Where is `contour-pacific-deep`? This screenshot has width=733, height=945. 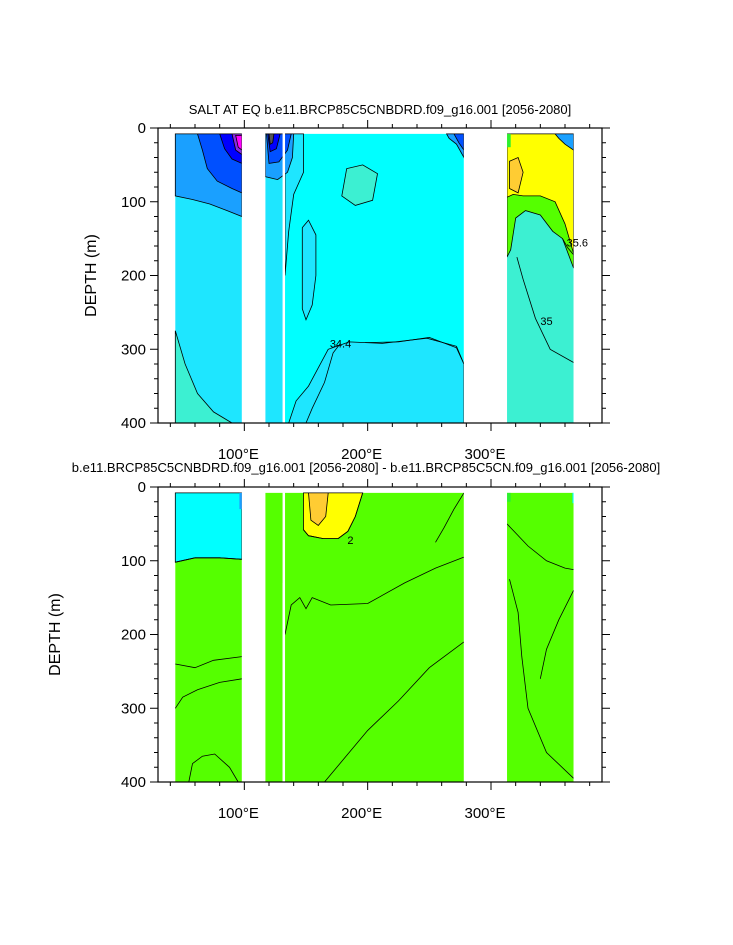
contour-pacific-deep is located at coordinates (394, 712).